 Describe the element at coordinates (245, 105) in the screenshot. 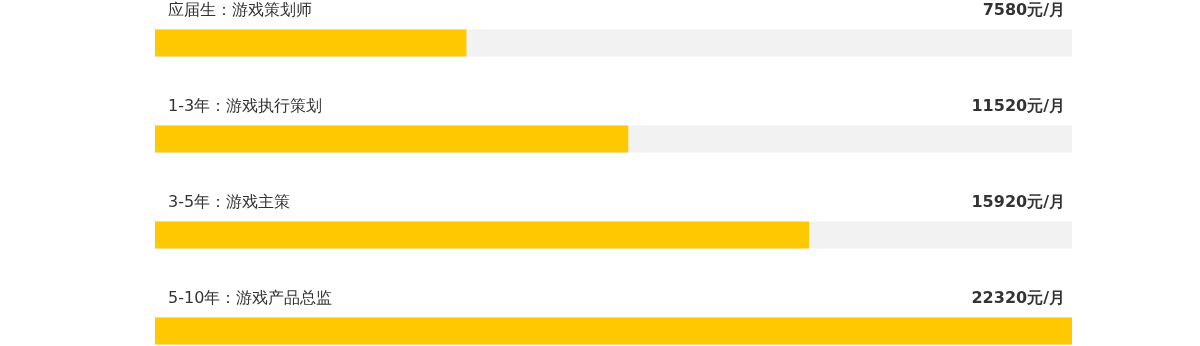

I see `y-tick-label: 1-3年：游戏执行策划` at that location.